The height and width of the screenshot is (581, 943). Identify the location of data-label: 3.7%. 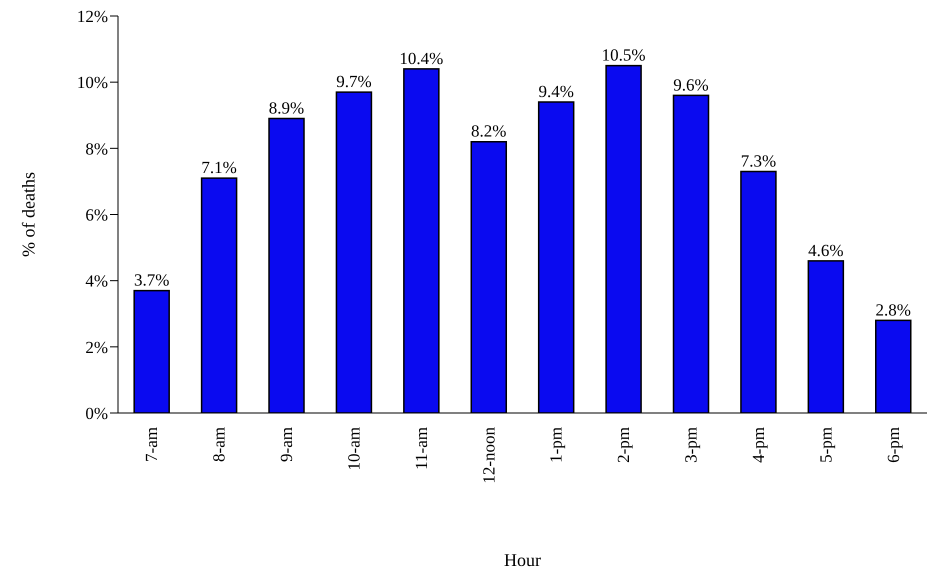
(152, 280).